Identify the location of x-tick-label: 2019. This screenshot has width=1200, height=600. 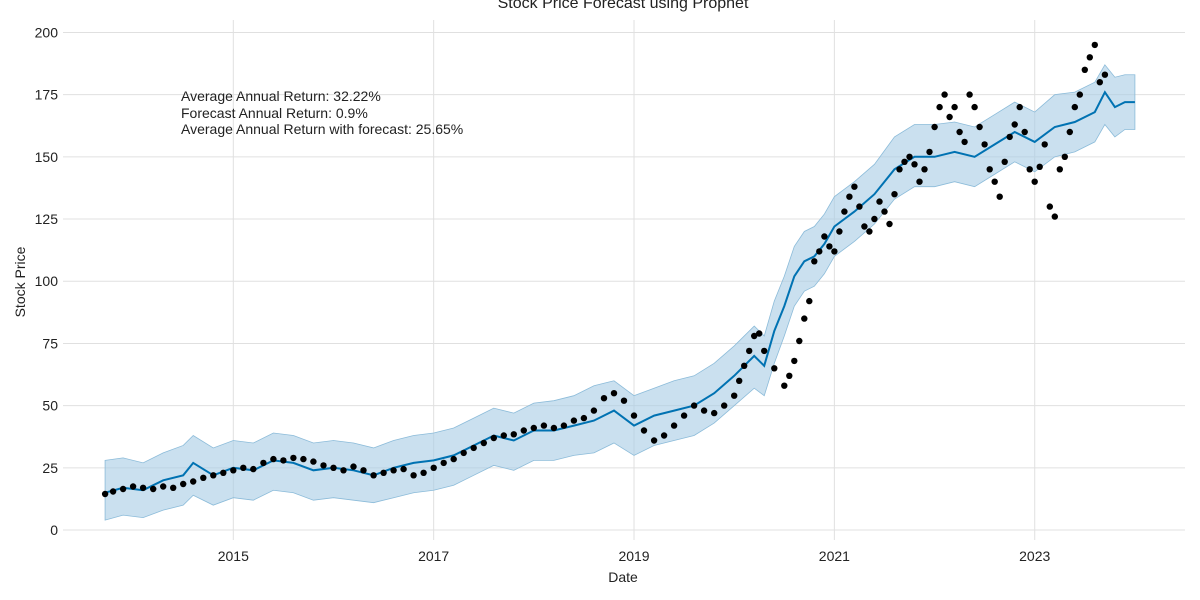
(633, 556).